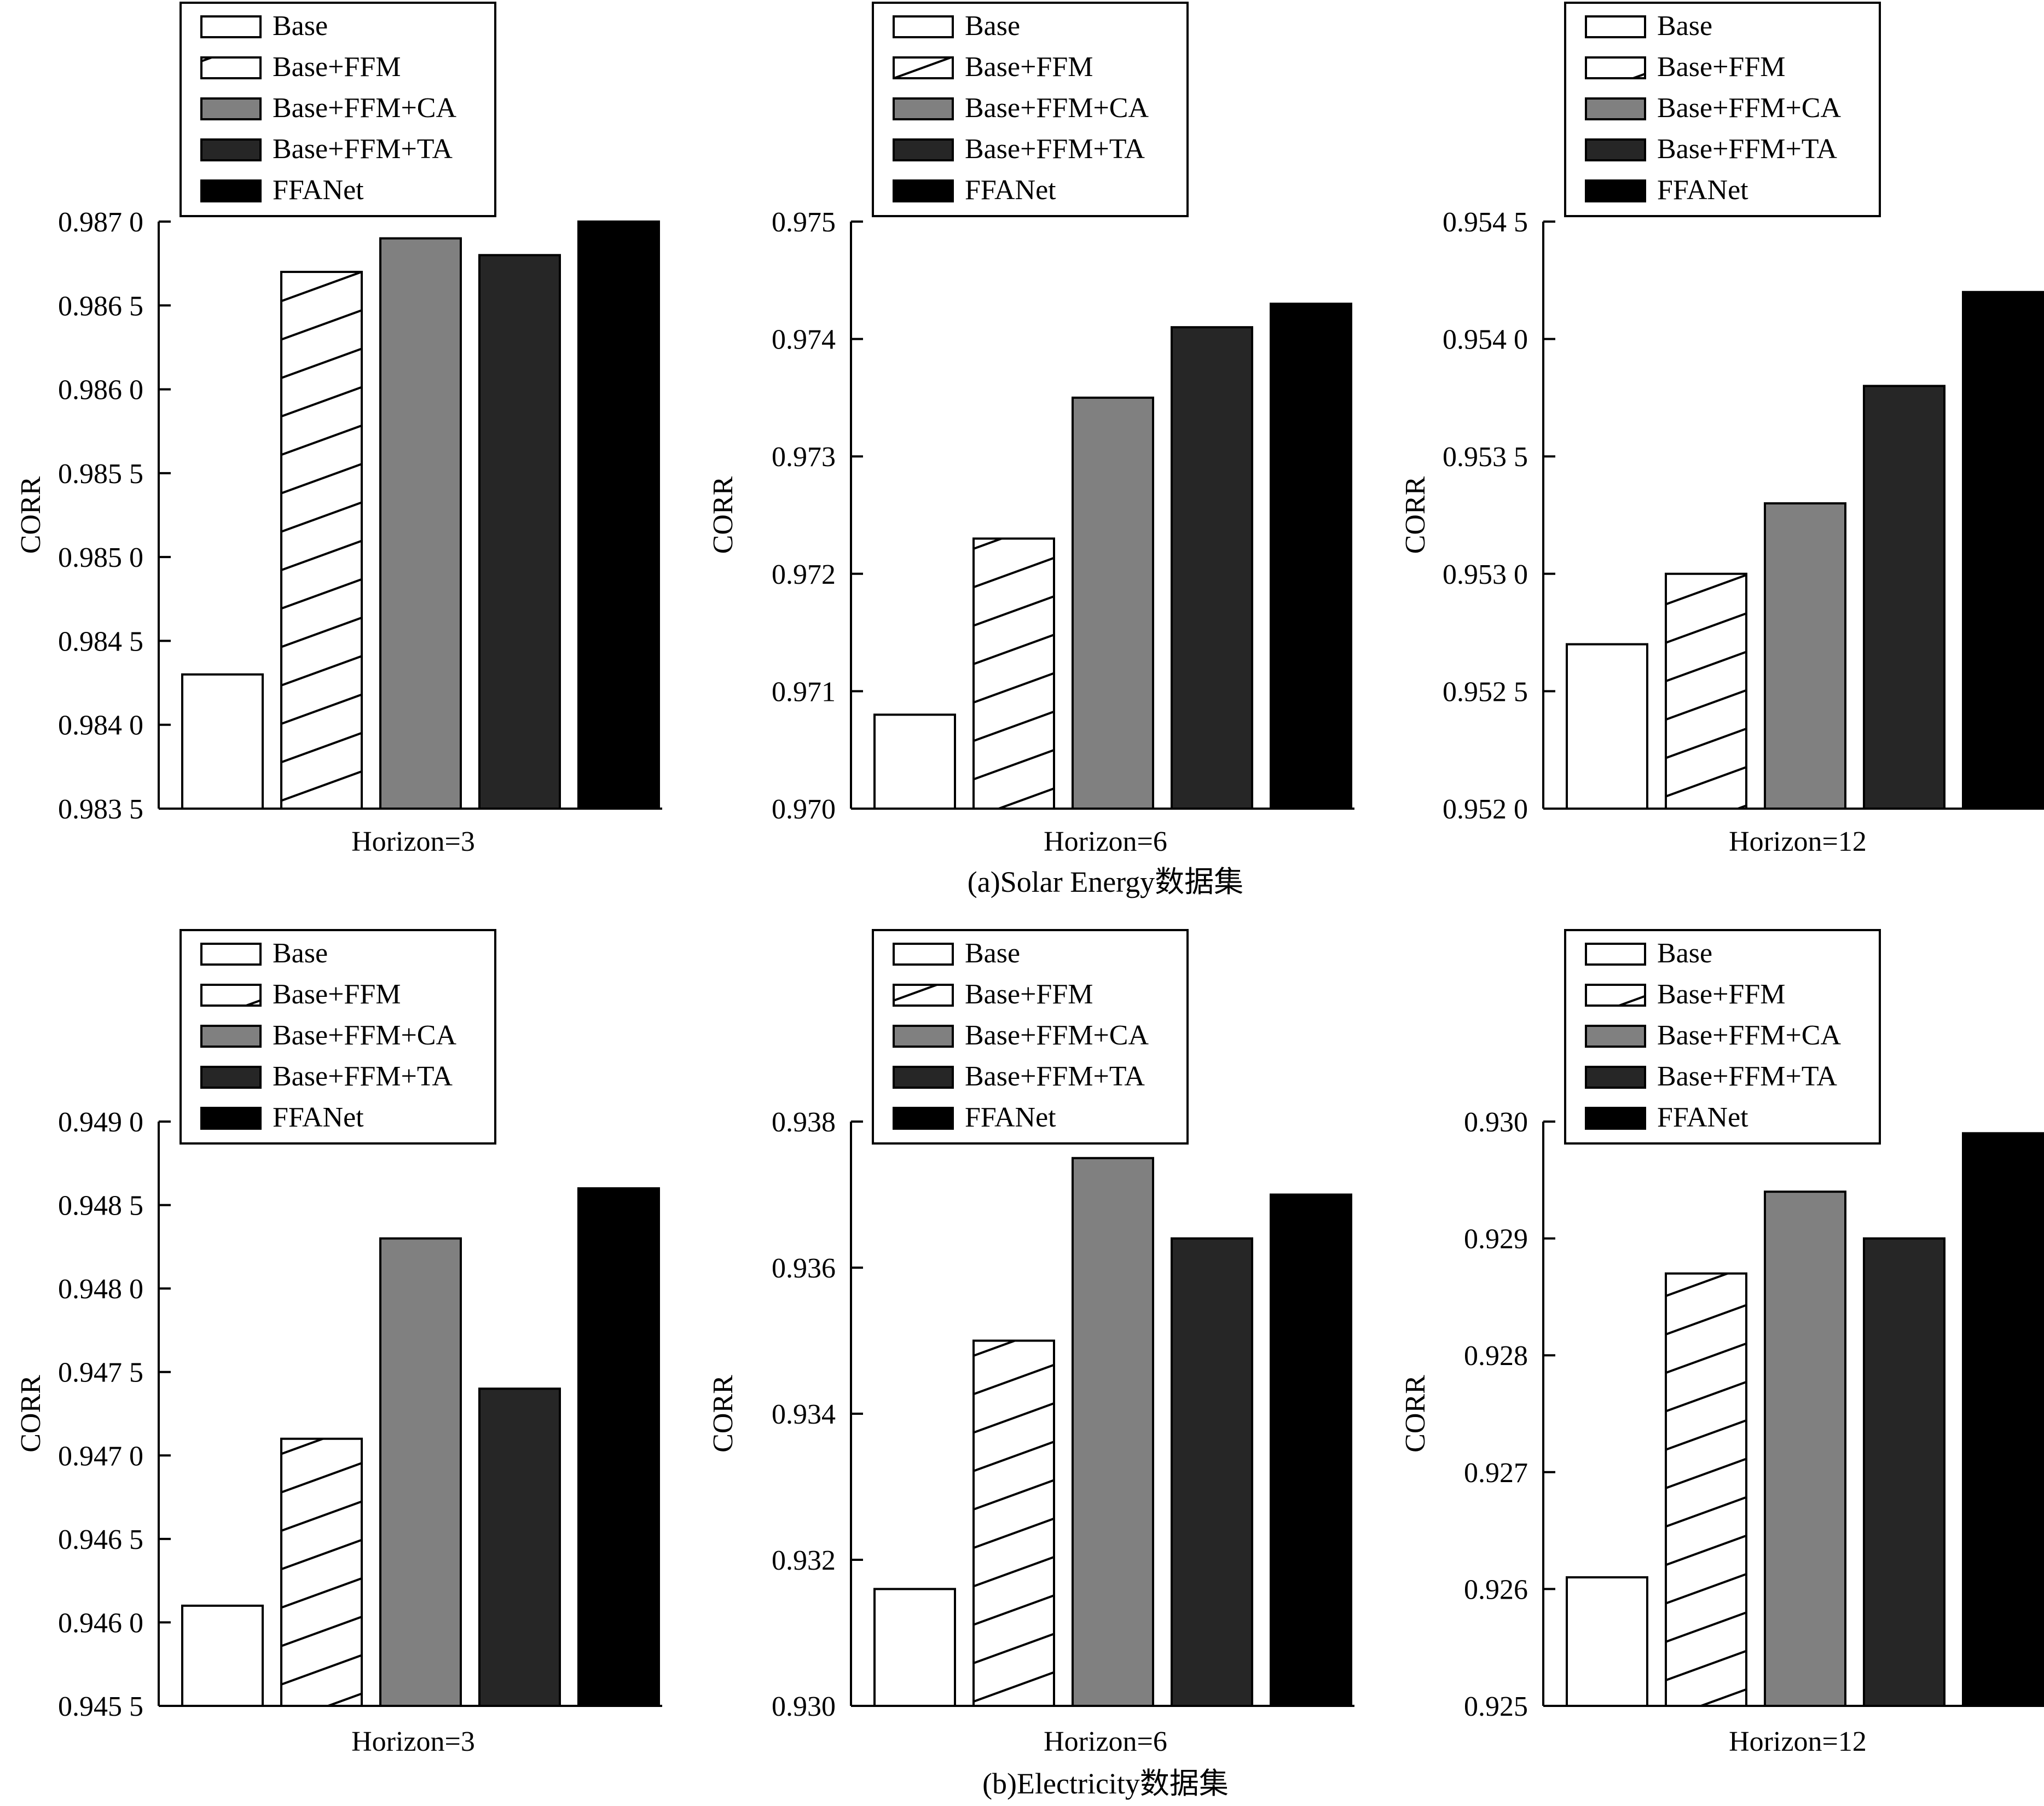 Image resolution: width=2044 pixels, height=1806 pixels. What do you see at coordinates (100, 1122) in the screenshot?
I see `y-tick-label: 0.949 0` at bounding box center [100, 1122].